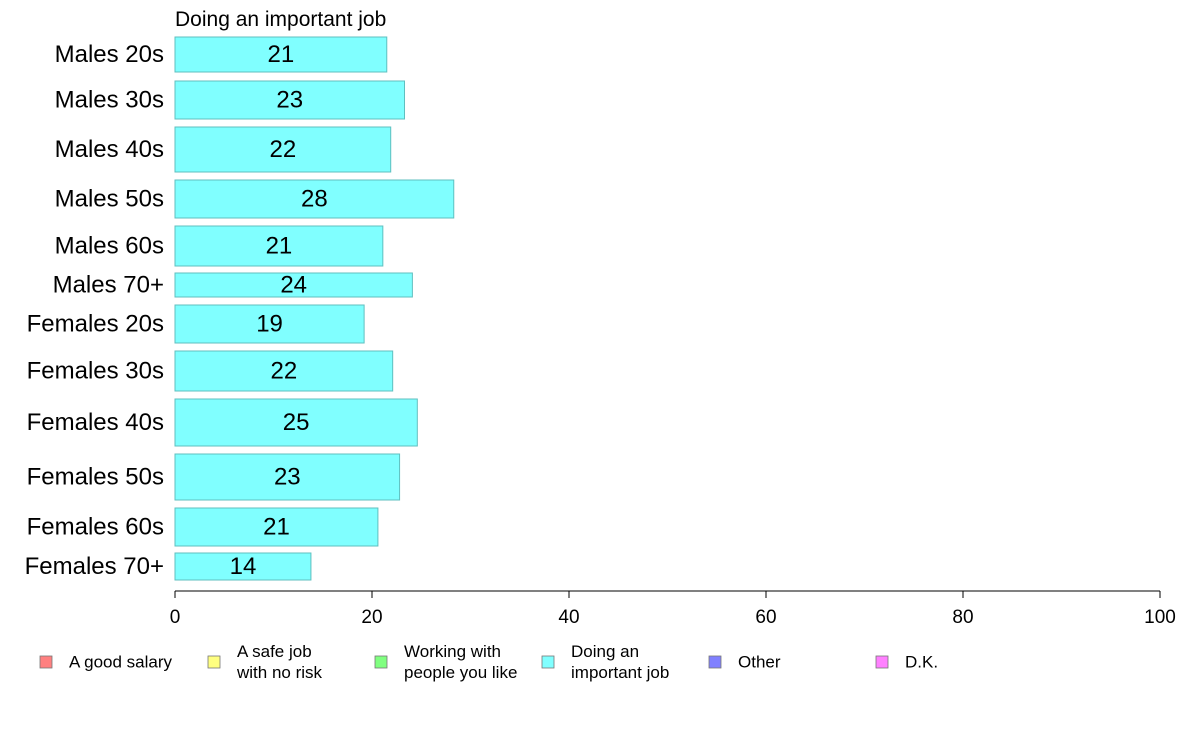 This screenshot has width=1188, height=736. Describe the element at coordinates (620, 672) in the screenshot. I see `legend-label: important job` at that location.